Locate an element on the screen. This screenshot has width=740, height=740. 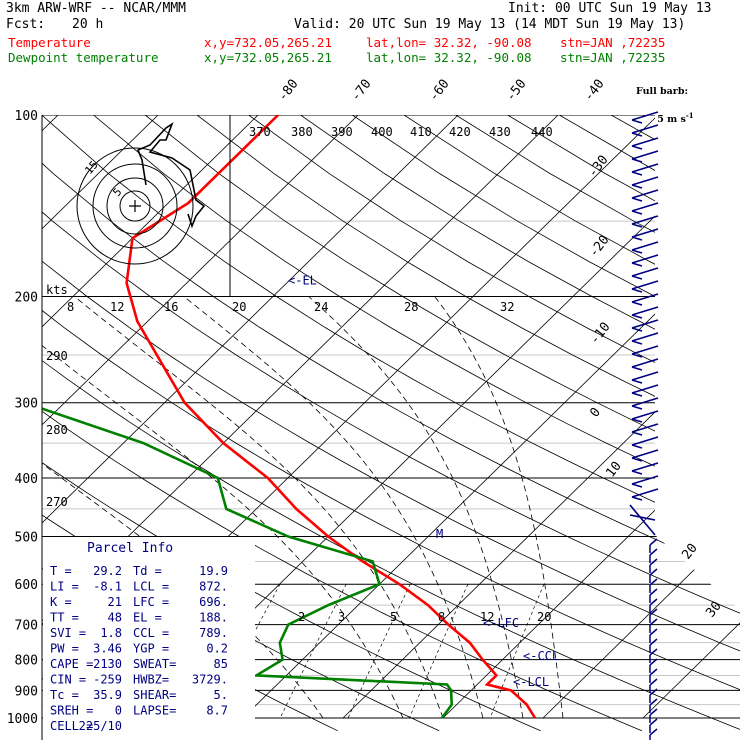
moist-adiabat is located at coordinates (499, 507).